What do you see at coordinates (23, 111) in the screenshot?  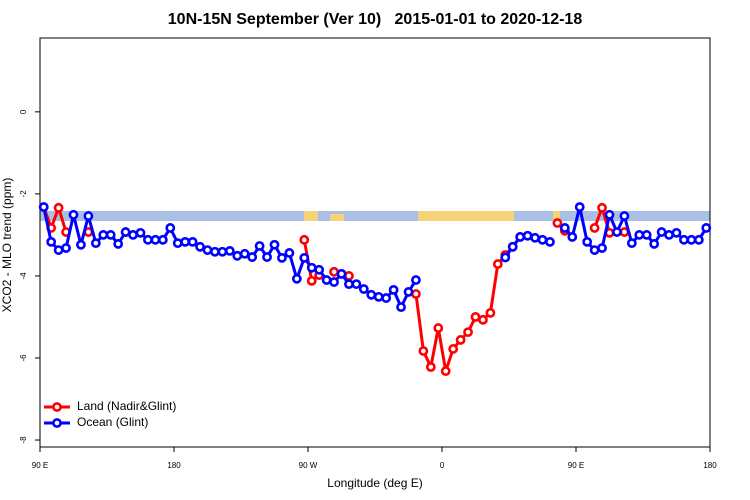 I see `y-tick-label: 0` at bounding box center [23, 111].